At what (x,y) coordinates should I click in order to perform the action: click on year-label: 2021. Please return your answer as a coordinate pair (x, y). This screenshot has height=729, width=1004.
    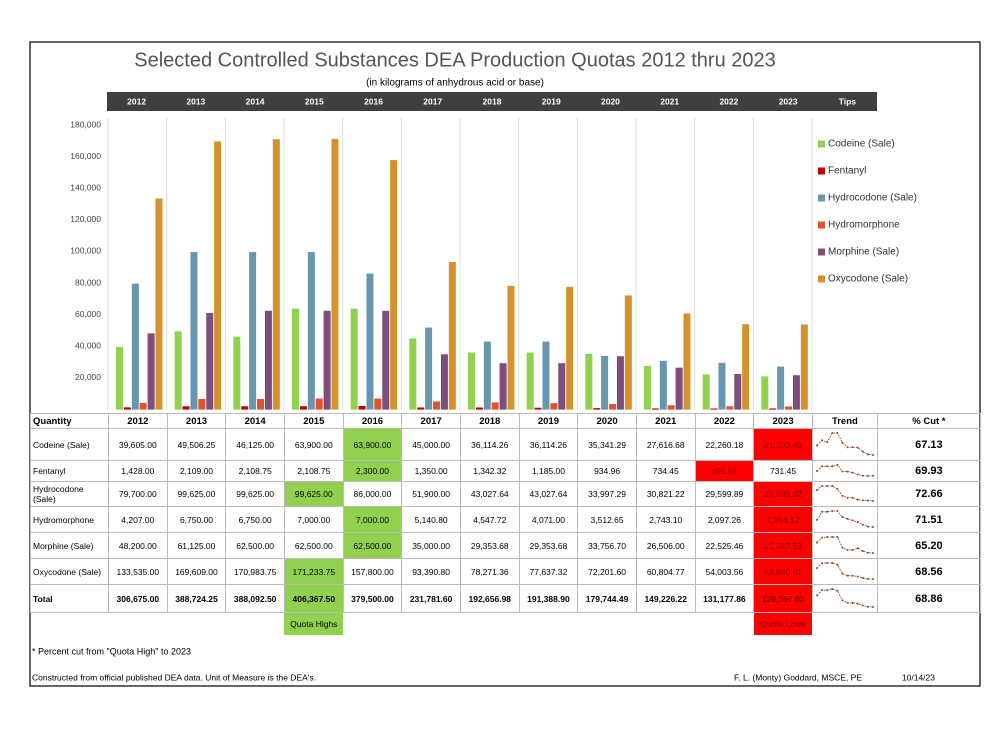
    Looking at the image, I should click on (669, 101).